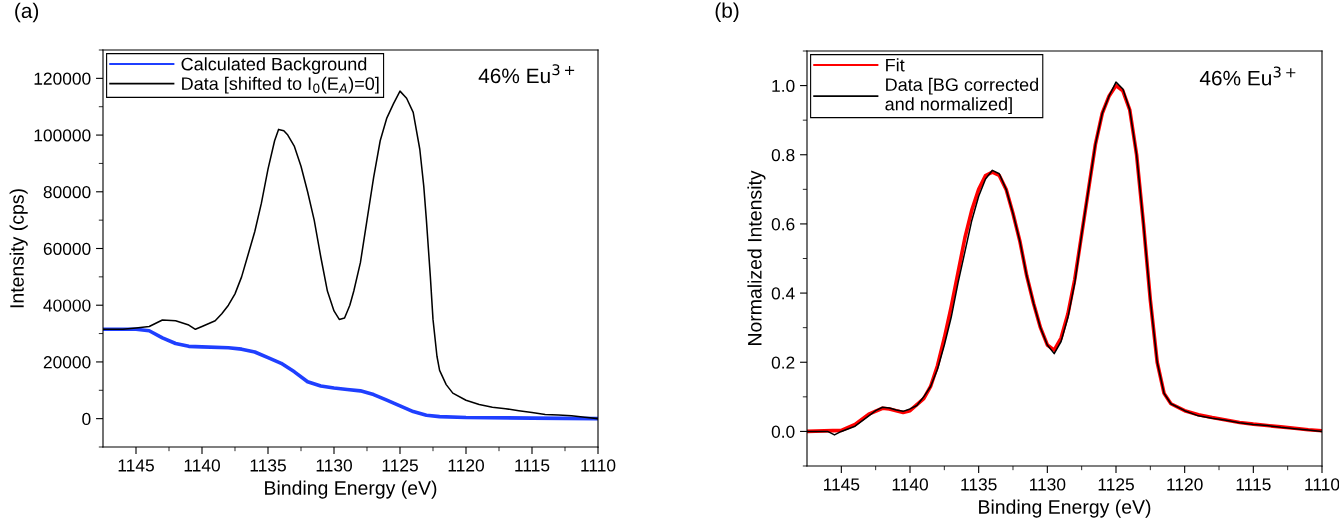 The image size is (1339, 522). What do you see at coordinates (18, 248) in the screenshot?
I see `y-axis-title: Intensity (cps)` at bounding box center [18, 248].